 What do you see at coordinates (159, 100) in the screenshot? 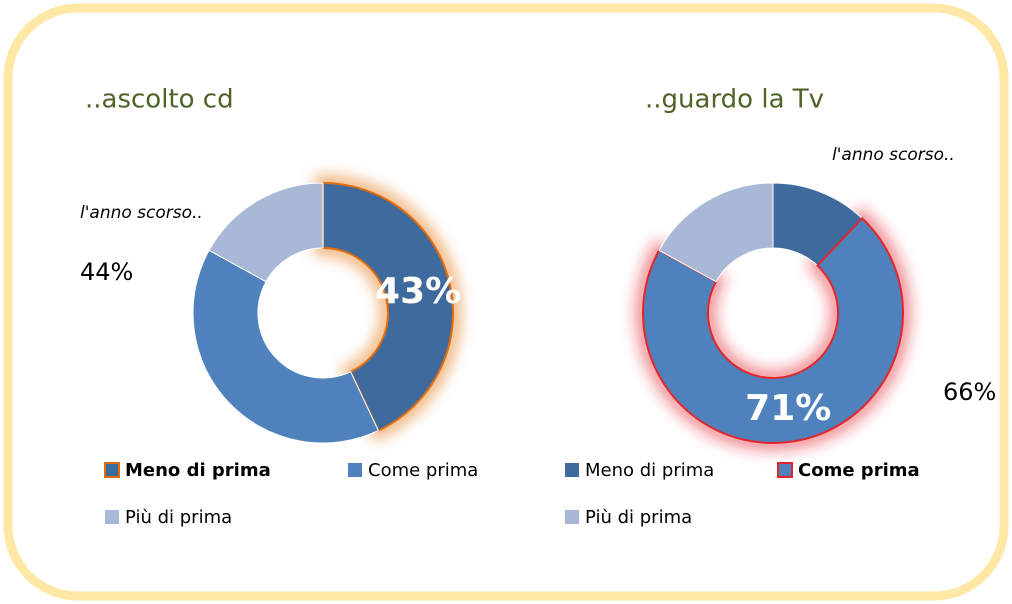
I see `chart-title: ..ascolto cd` at bounding box center [159, 100].